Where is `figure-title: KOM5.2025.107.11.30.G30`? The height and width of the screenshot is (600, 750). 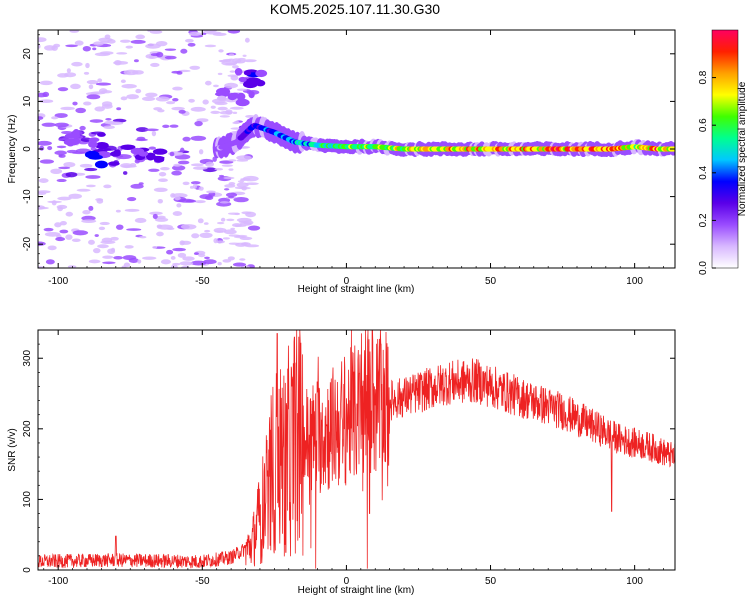 figure-title: KOM5.2025.107.11.30.G30 is located at coordinates (355, 9).